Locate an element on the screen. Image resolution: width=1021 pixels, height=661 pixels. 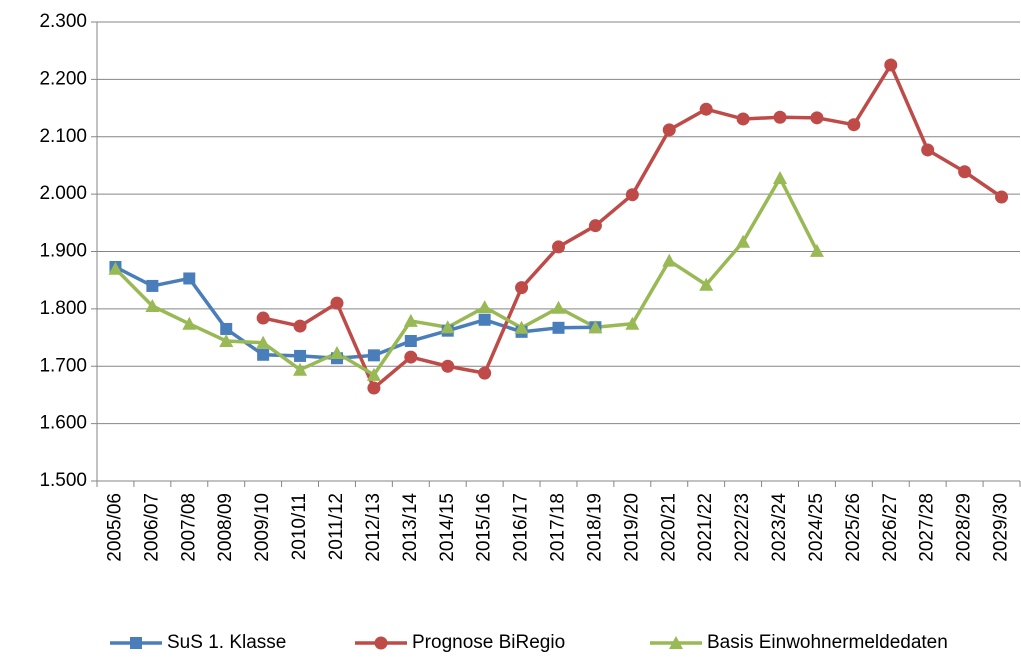
x-tick-label: 2015/16 is located at coordinates (484, 527).